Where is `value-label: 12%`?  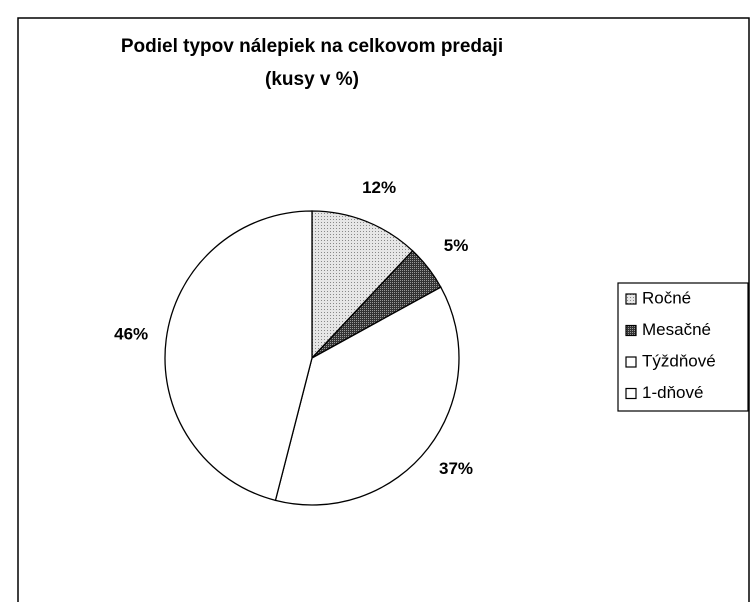 value-label: 12% is located at coordinates (379, 187).